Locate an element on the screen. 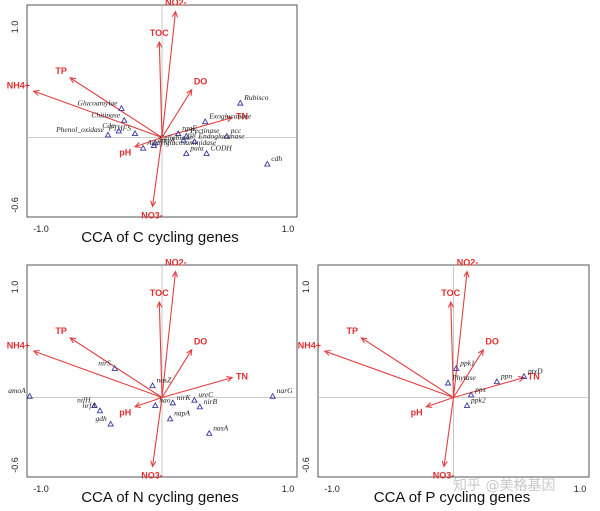 The width and height of the screenshot is (600, 511). gene-label: nrfA is located at coordinates (90, 405).